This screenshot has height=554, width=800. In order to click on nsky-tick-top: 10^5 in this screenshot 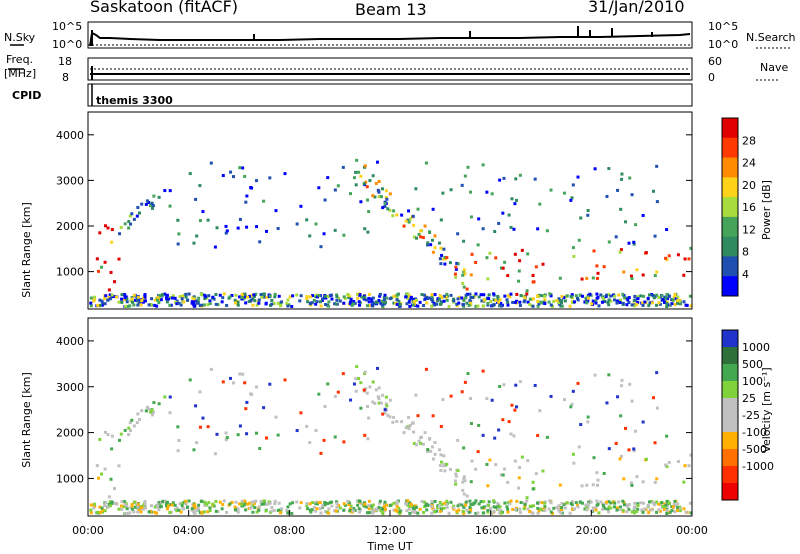, I will do `click(67, 26)`.